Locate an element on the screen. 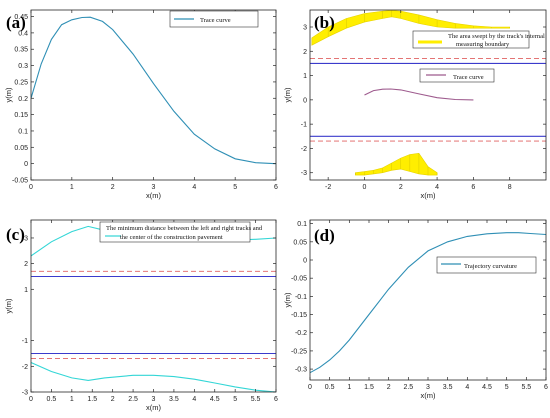 Image resolution: width=550 pixels, height=418 pixels. y-tick-label: 0.15 is located at coordinates (21, 115).